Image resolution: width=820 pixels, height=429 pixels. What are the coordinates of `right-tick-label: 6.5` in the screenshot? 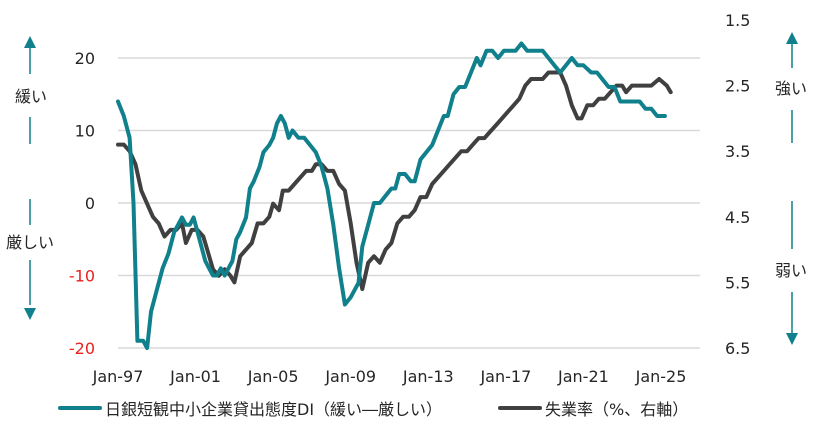 It's located at (737, 348).